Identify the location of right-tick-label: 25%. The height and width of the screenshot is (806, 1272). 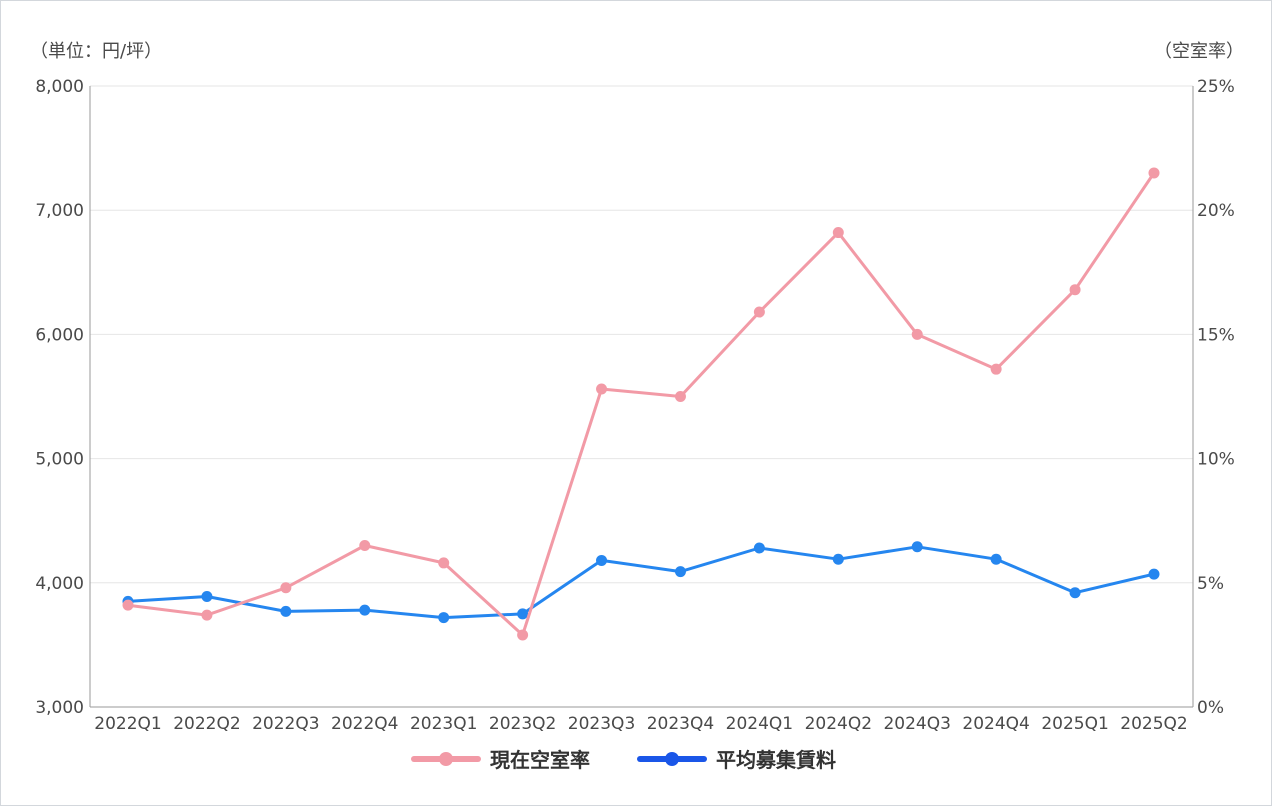
(1216, 87).